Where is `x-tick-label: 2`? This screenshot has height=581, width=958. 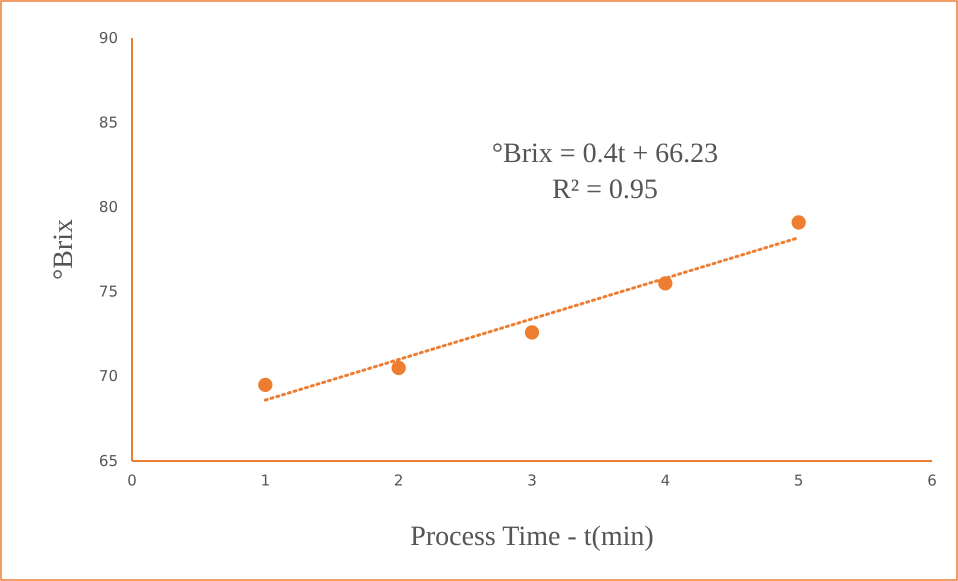
x-tick-label: 2 is located at coordinates (399, 481).